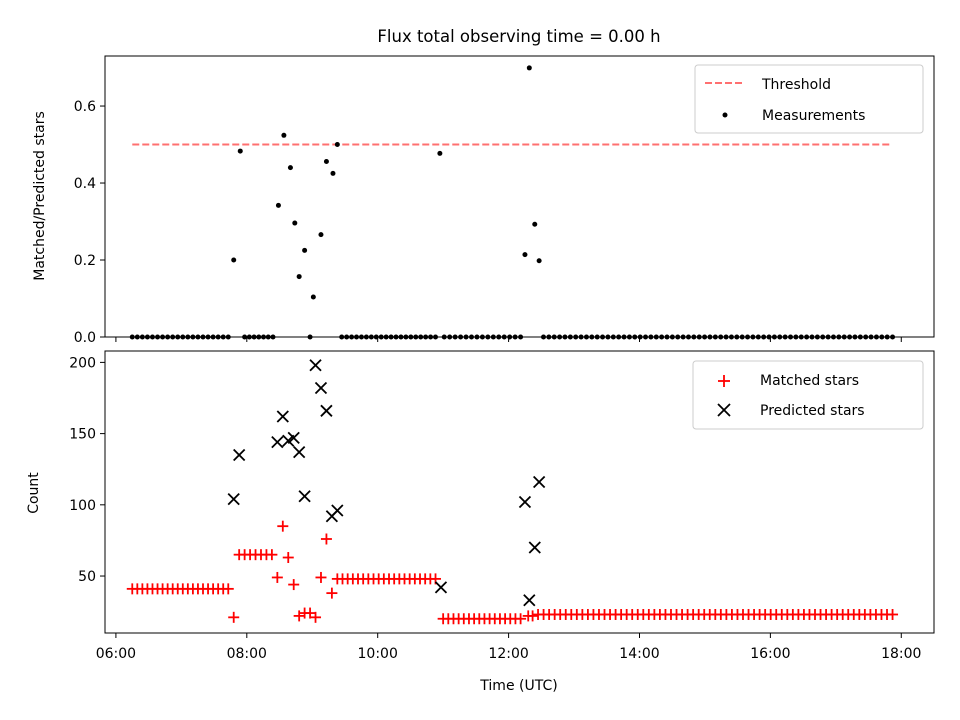  Describe the element at coordinates (85, 261) in the screenshot. I see `top-y-tick-label: 0.2` at that location.